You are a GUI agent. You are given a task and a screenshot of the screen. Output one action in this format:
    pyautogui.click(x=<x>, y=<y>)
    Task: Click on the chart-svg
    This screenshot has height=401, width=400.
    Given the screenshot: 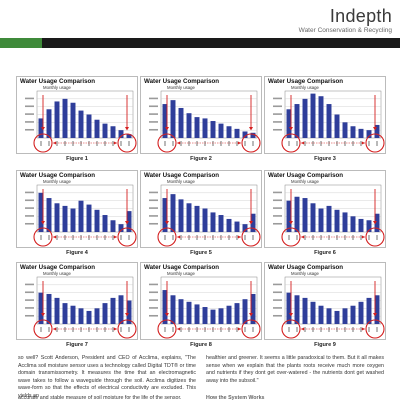 What is the action you would take?
    pyautogui.click(x=205, y=307)
    